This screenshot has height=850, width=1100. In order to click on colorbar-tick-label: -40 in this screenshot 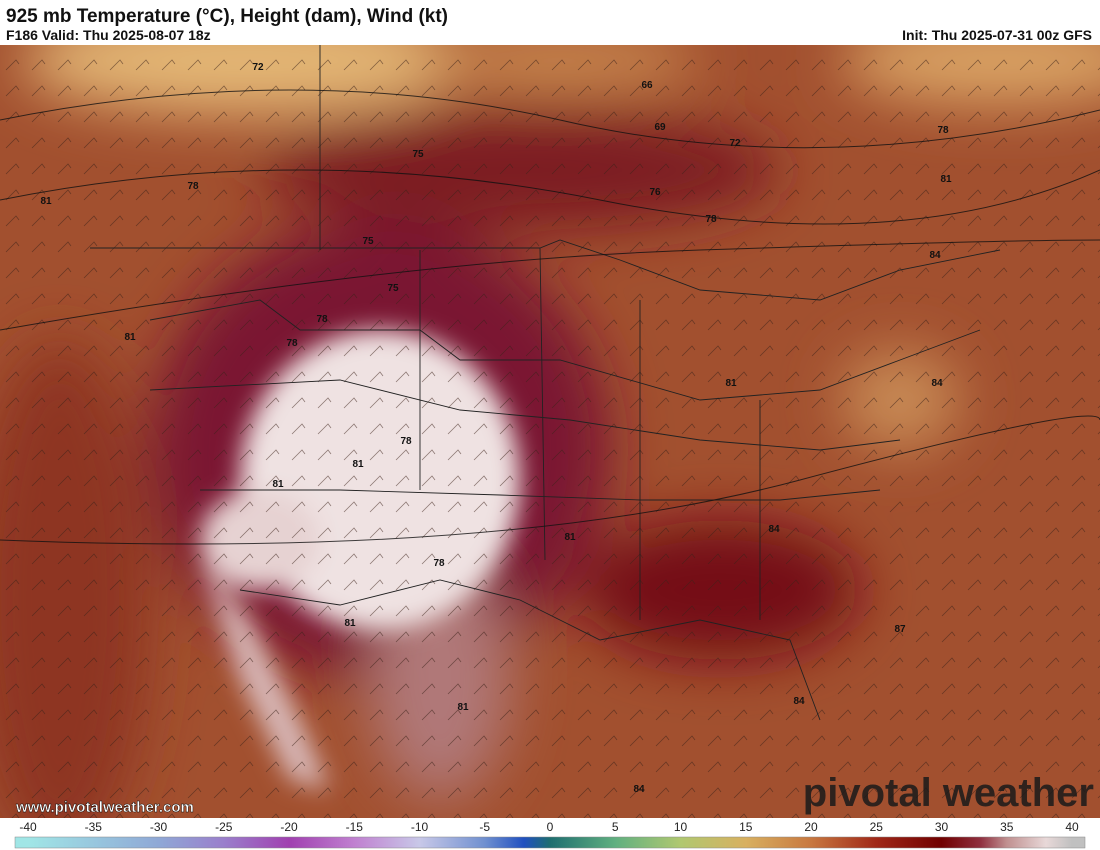, I will do `click(28, 827)`.